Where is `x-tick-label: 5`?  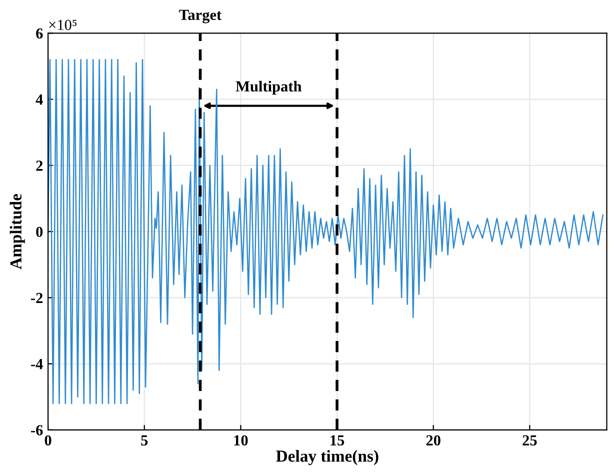 x-tick-label: 5 is located at coordinates (144, 440).